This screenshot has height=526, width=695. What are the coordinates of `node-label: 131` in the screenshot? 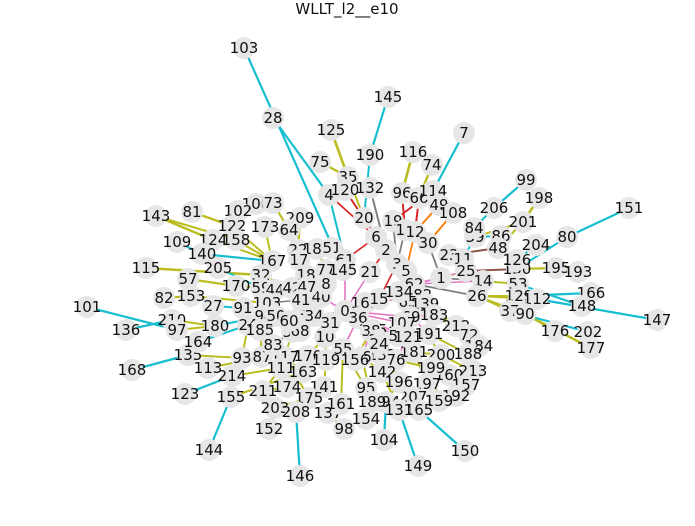 It's located at (399, 410).